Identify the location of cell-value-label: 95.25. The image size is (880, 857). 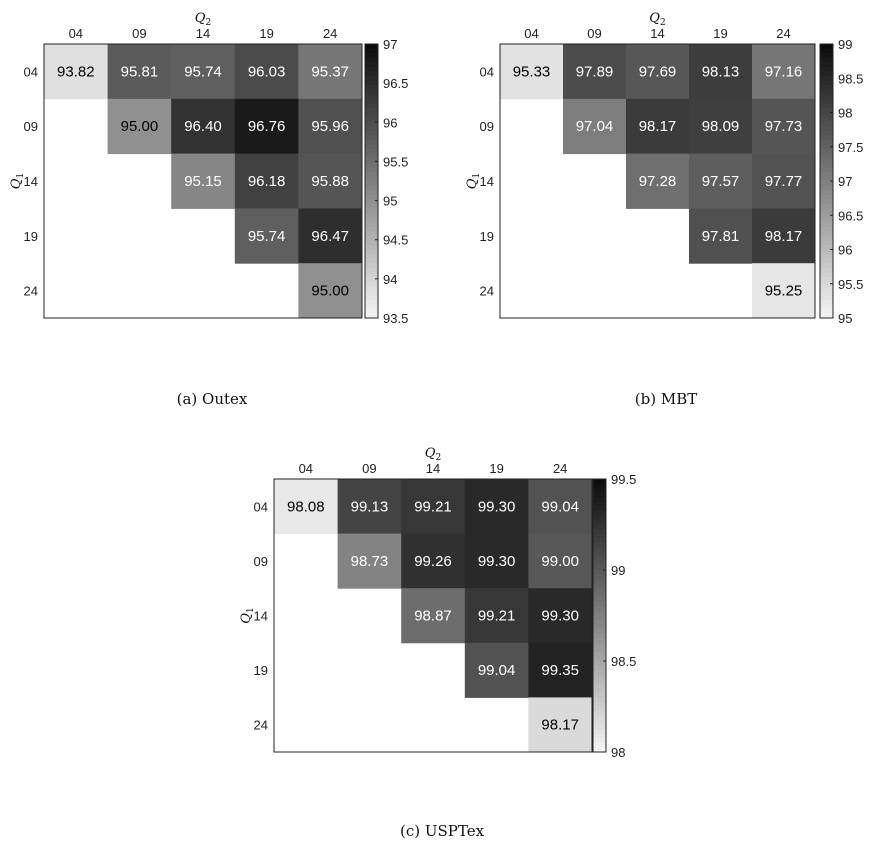
(784, 291).